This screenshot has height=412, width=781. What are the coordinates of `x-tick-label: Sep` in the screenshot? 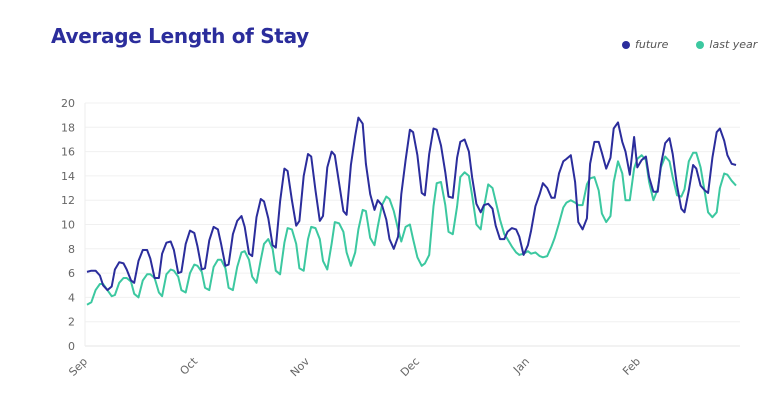 It's located at (78, 367).